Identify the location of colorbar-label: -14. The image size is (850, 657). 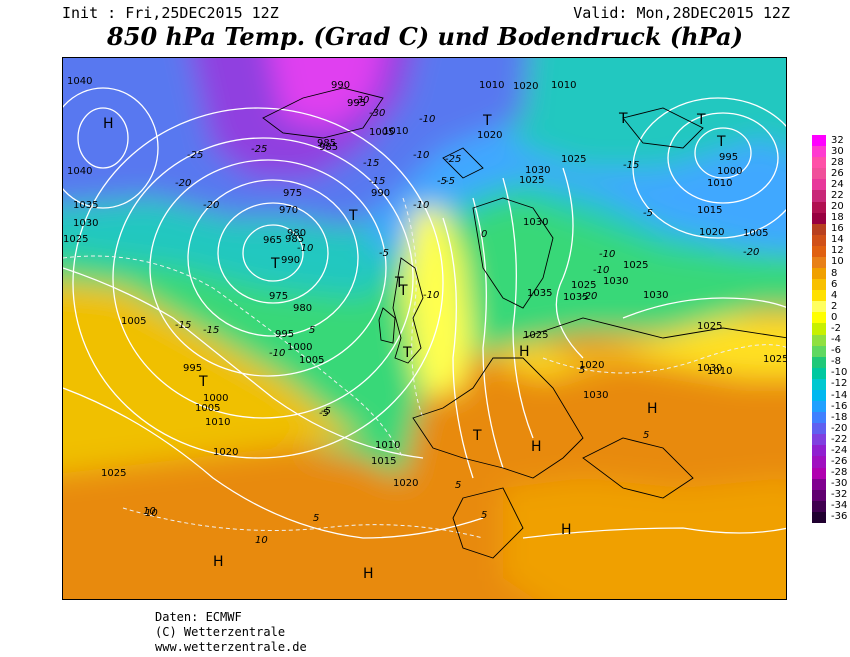
(839, 395).